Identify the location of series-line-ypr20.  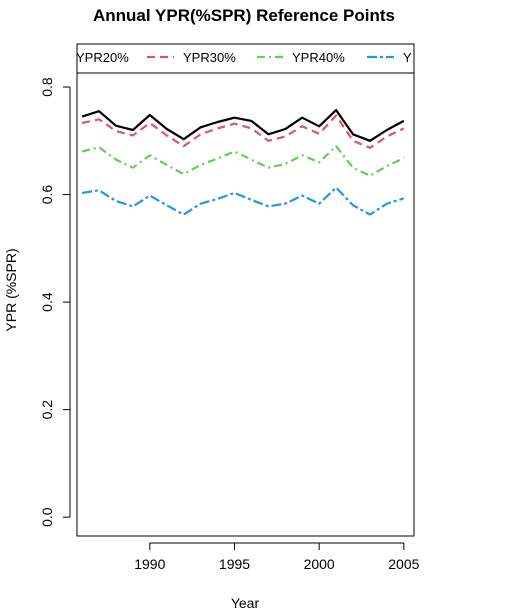
(243, 125).